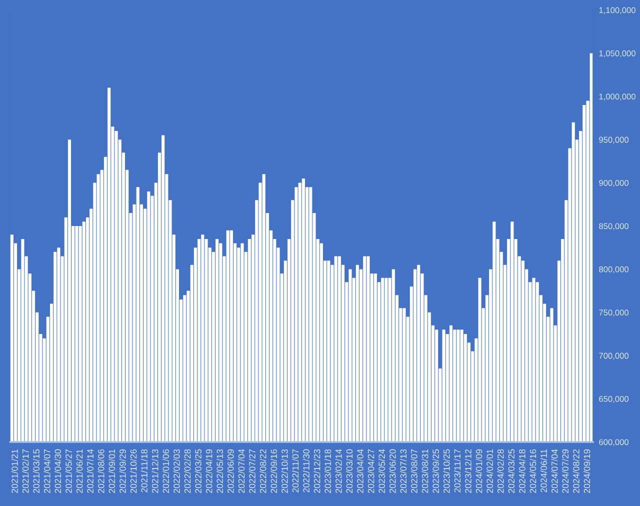 The height and width of the screenshot is (506, 640). Describe the element at coordinates (230, 471) in the screenshot. I see `x-tick-label: 2022/06/09` at that location.